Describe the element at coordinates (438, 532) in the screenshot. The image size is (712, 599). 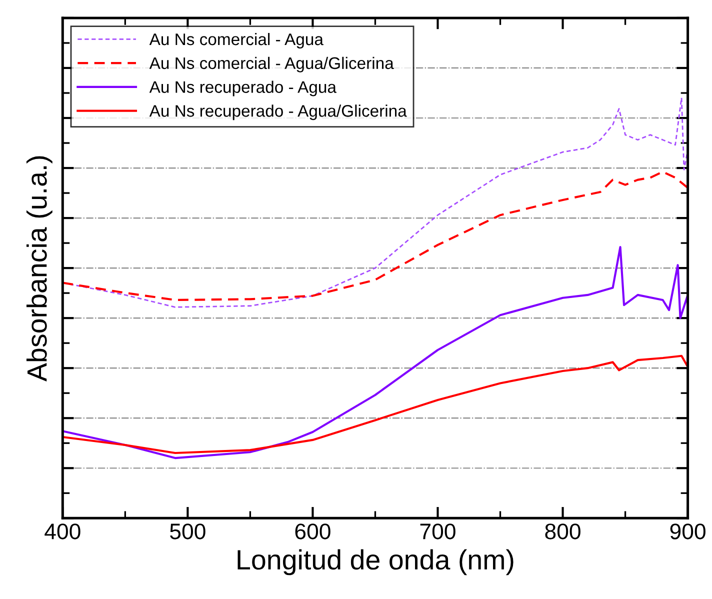
I see `x-tick-label: 700` at that location.